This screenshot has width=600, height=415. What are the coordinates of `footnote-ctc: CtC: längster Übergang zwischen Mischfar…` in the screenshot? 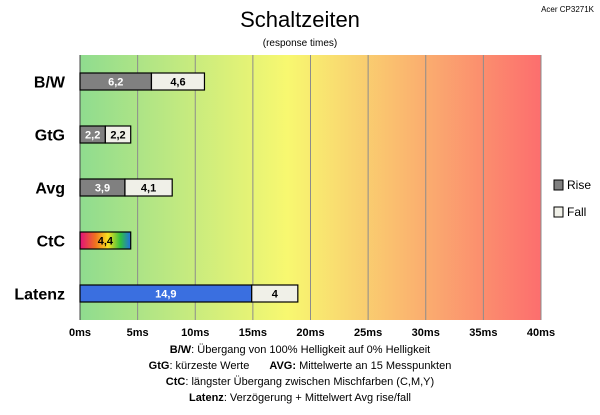 It's located at (300, 382).